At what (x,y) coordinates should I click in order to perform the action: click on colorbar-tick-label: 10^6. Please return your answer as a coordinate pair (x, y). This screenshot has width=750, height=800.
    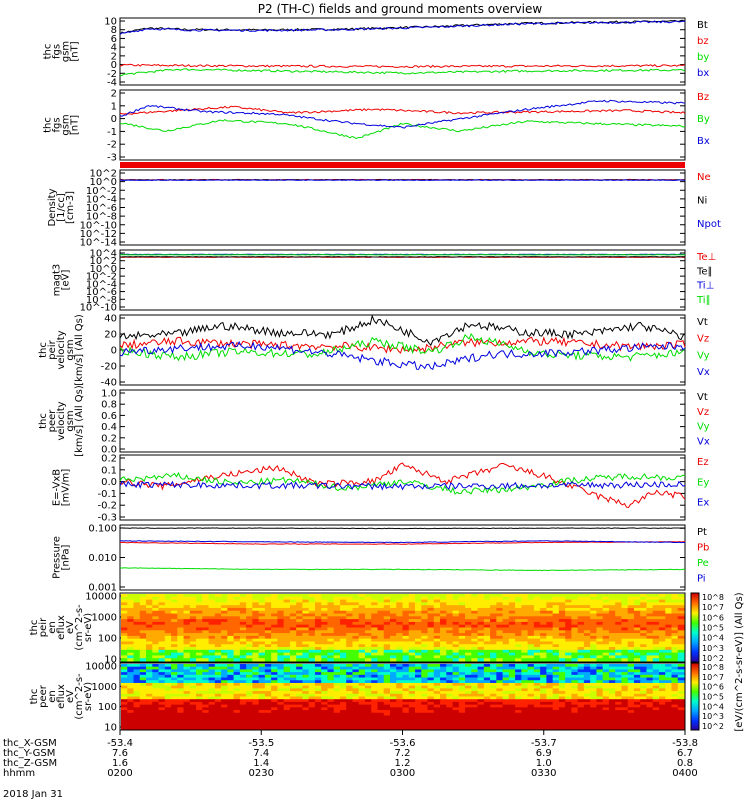
    Looking at the image, I should click on (713, 617).